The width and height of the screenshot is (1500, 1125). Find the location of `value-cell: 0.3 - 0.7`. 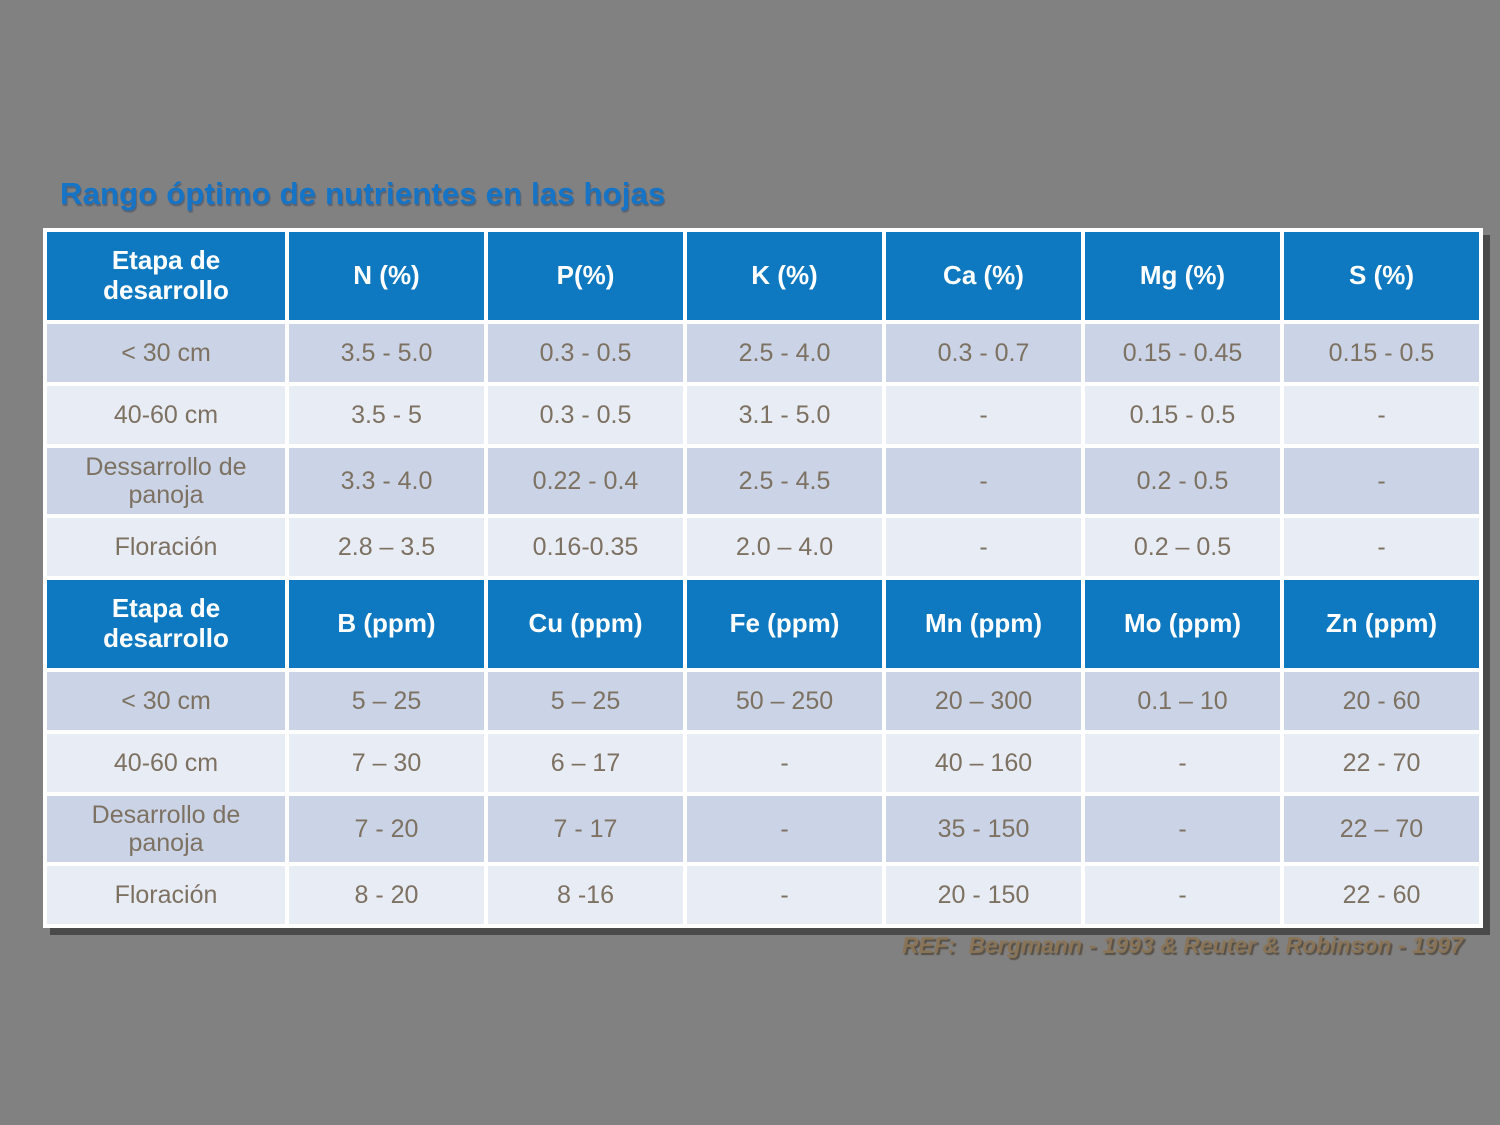

value-cell: 0.3 - 0.7 is located at coordinates (983, 353).